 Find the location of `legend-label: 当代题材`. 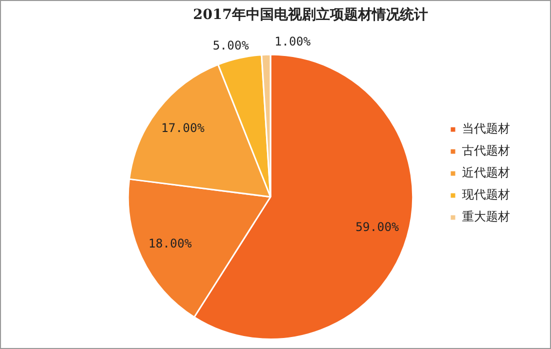

legend-label: 当代题材 is located at coordinates (486, 129).